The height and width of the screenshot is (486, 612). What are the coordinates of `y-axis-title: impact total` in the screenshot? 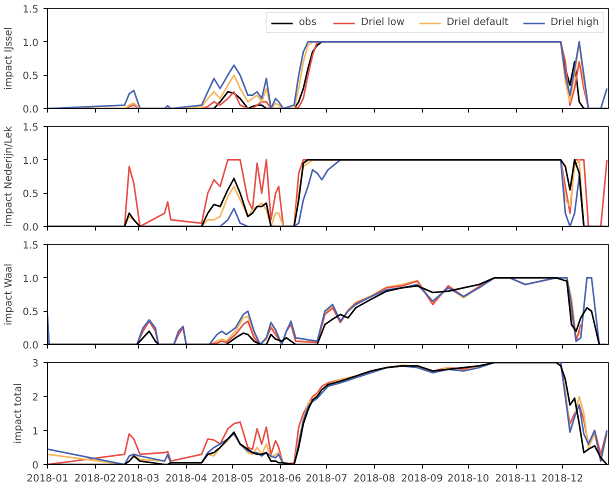 It's located at (18, 413).